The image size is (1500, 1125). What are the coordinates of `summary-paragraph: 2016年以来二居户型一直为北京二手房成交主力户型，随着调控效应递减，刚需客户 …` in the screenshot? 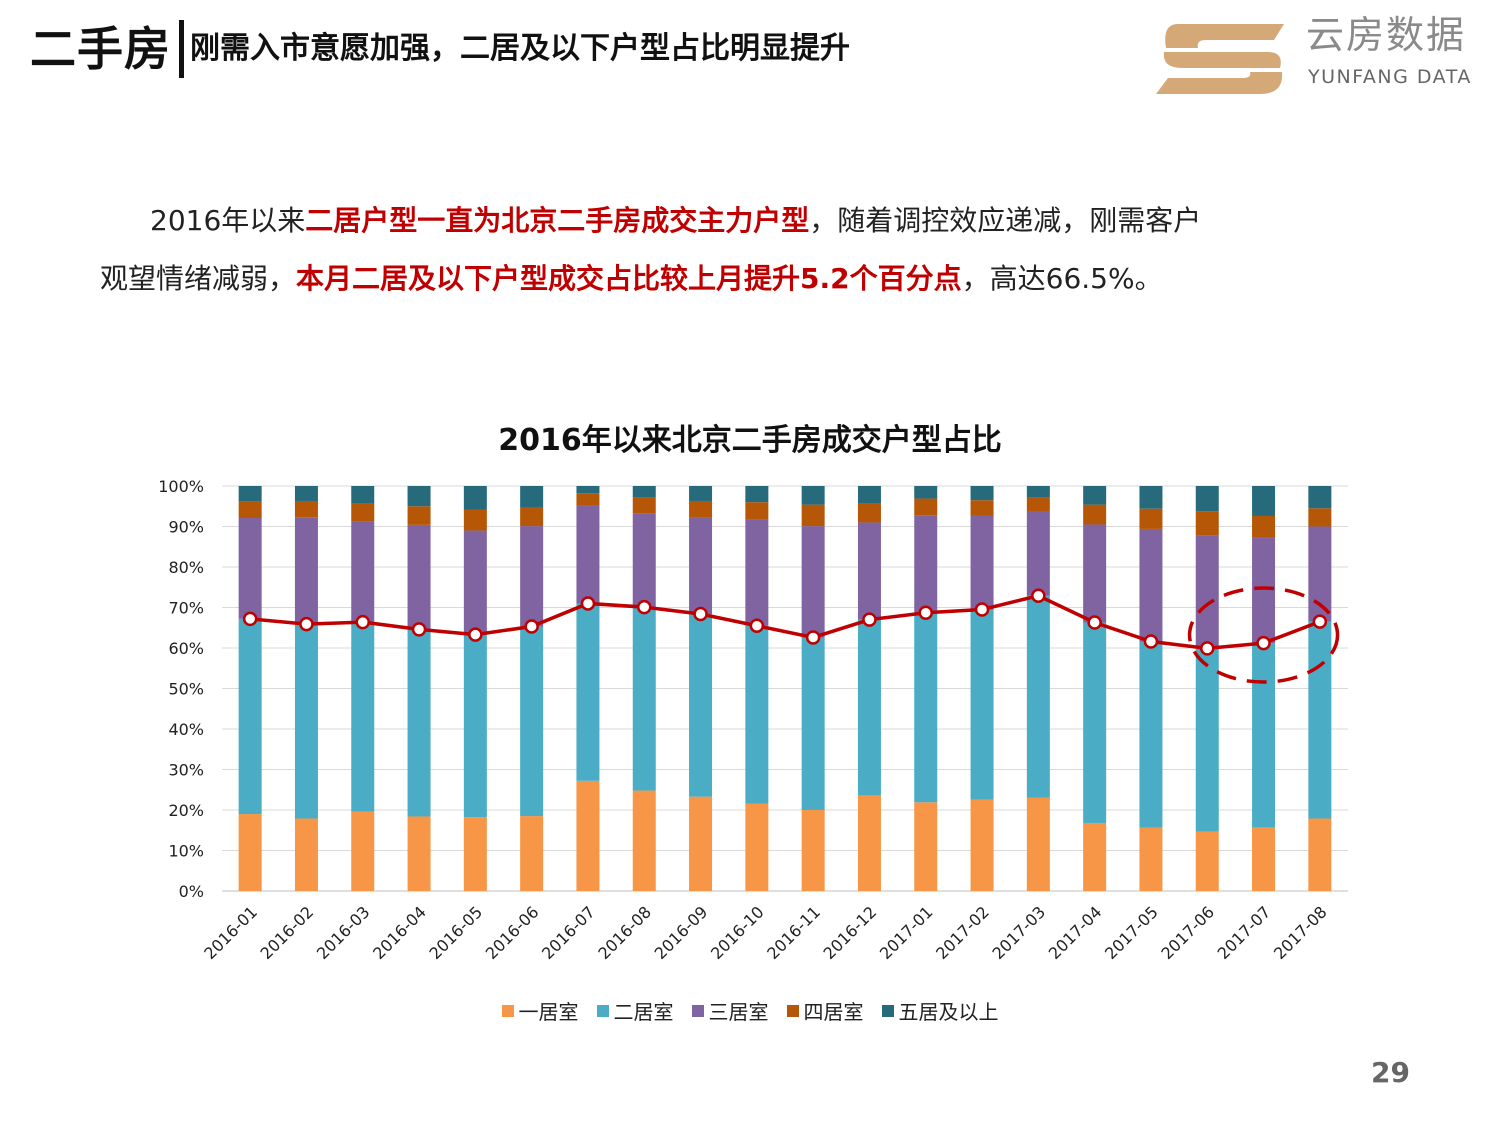 It's located at (755, 250).